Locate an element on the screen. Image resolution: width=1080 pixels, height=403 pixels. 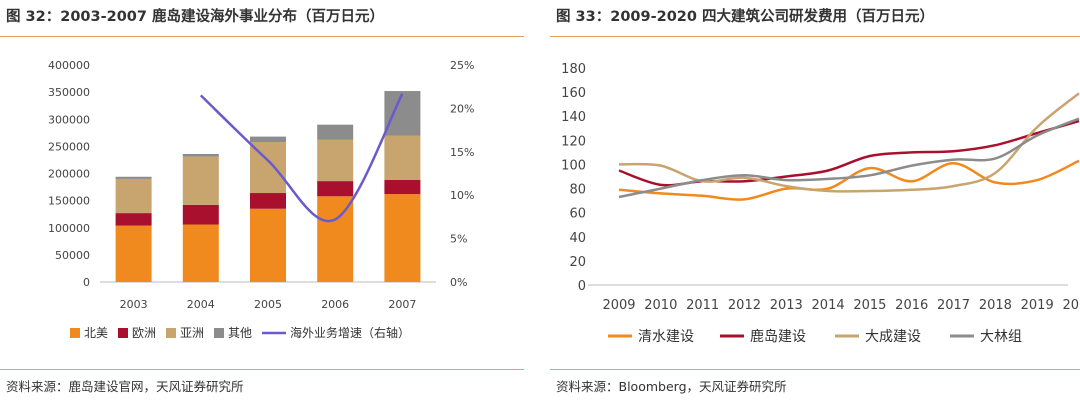
x-tick-label: 2020 is located at coordinates (1071, 305).